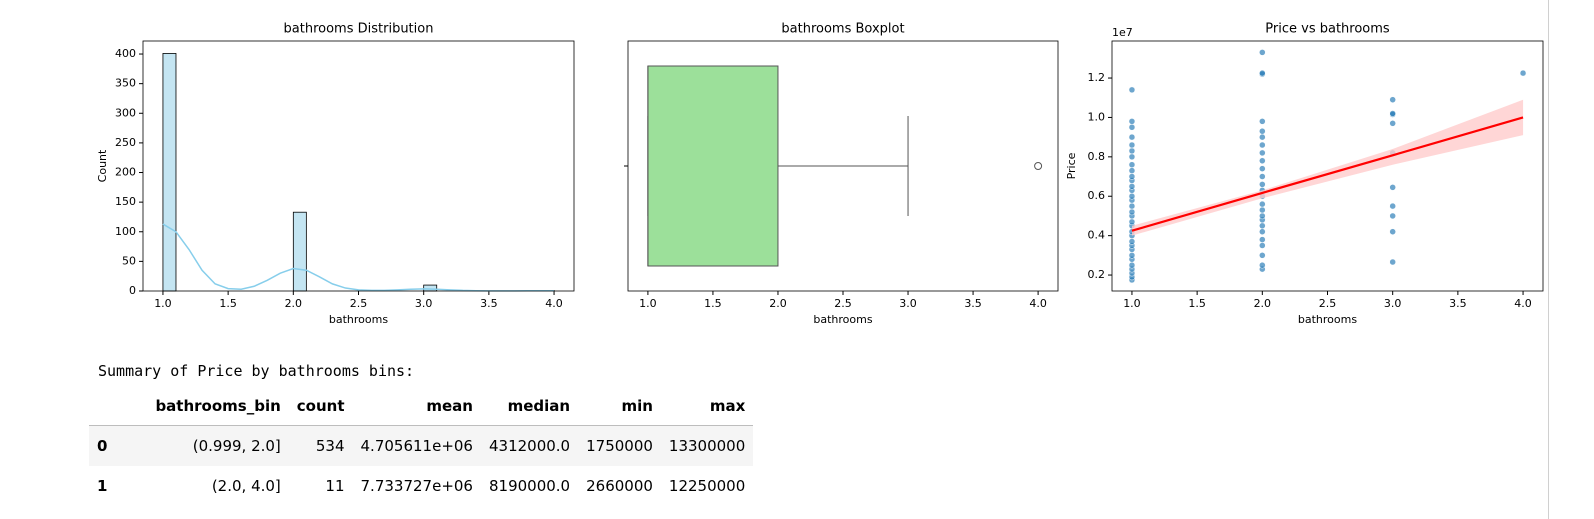 This screenshot has height=519, width=1594. I want to click on y-tick-label: 50, so click(129, 260).